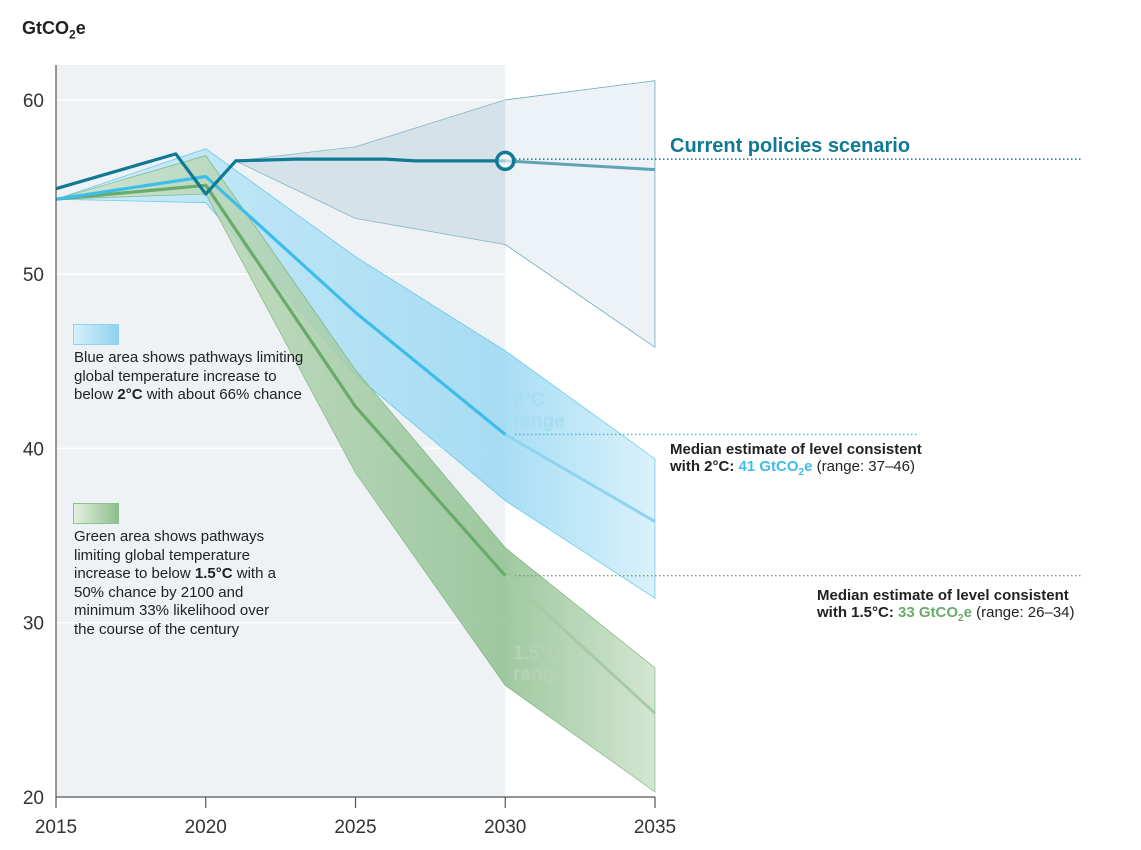 The width and height of the screenshot is (1141, 850). Describe the element at coordinates (580, 478) in the screenshot. I see `projection-line-2c` at that location.